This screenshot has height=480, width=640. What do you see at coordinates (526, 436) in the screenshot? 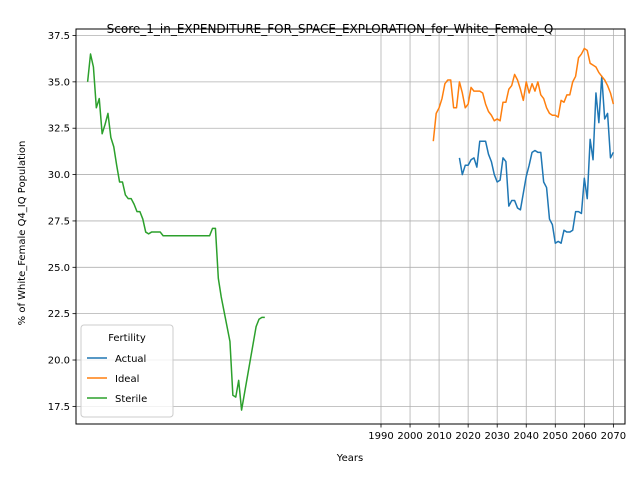
I see `x-tick-label: 2040` at bounding box center [526, 436].